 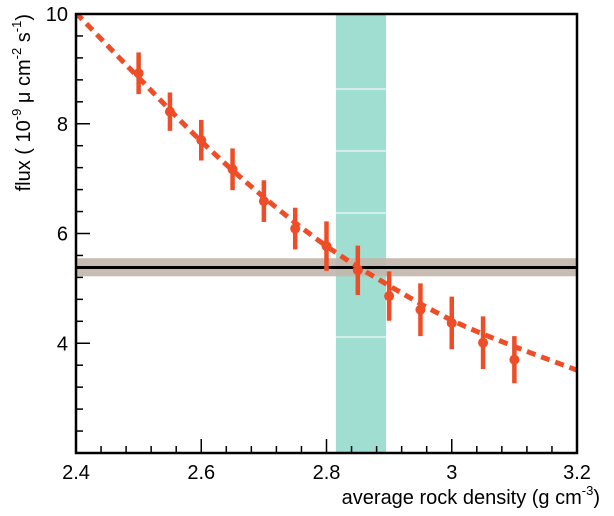 I want to click on x-axis-title-close: ), so click(x=596, y=498).